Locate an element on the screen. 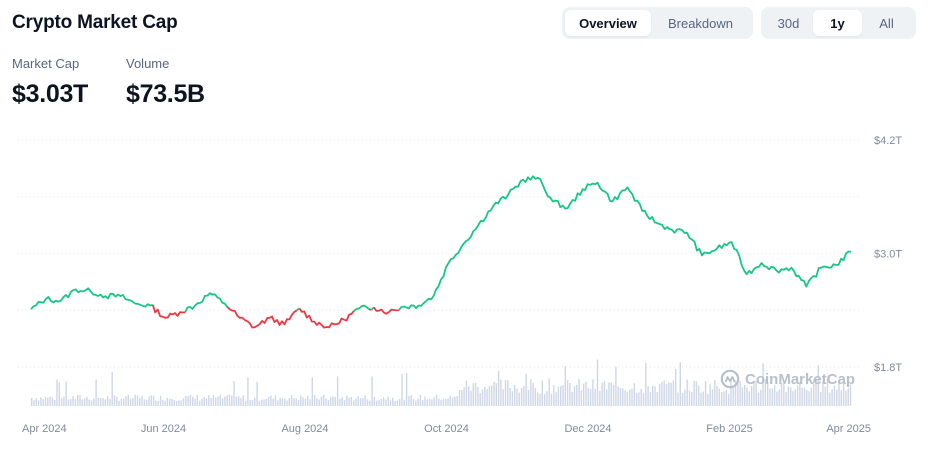  coinmarketcap-logo-icon is located at coordinates (730, 379).